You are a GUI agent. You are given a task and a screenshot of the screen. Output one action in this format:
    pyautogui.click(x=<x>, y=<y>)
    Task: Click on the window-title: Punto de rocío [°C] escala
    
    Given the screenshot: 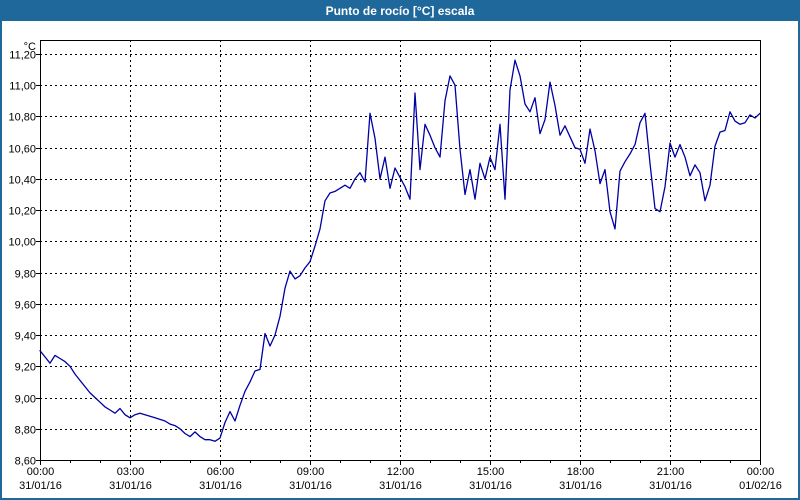 What is the action you would take?
    pyautogui.click(x=400, y=11)
    